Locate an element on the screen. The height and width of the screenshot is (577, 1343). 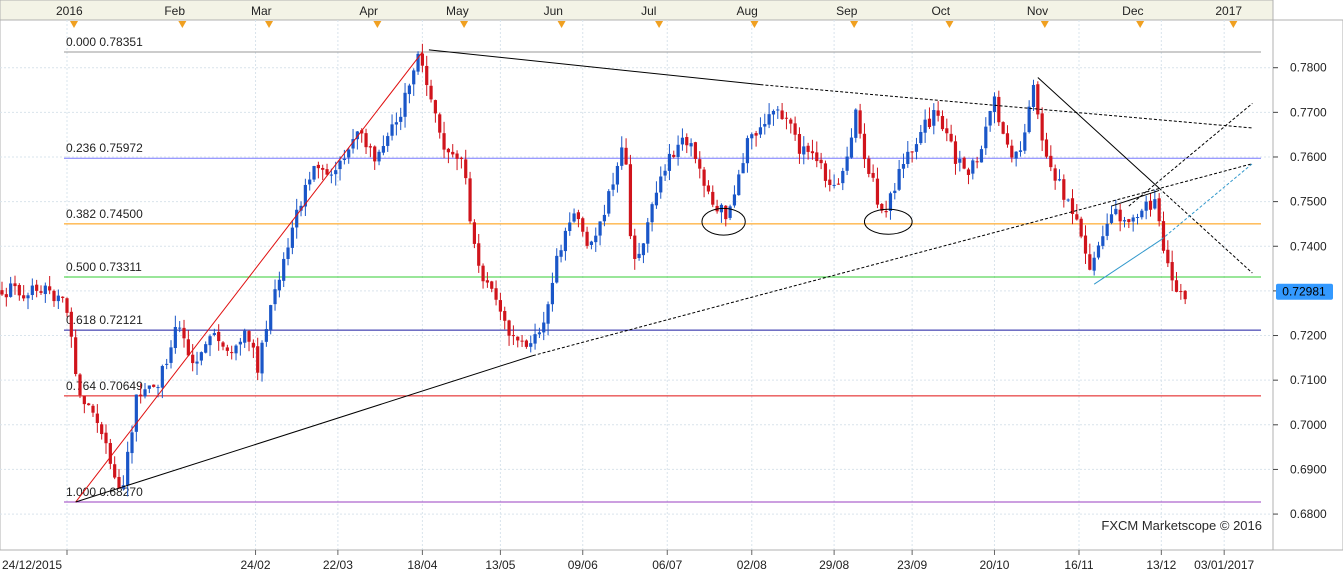
date-label: 20/10 is located at coordinates (994, 565).